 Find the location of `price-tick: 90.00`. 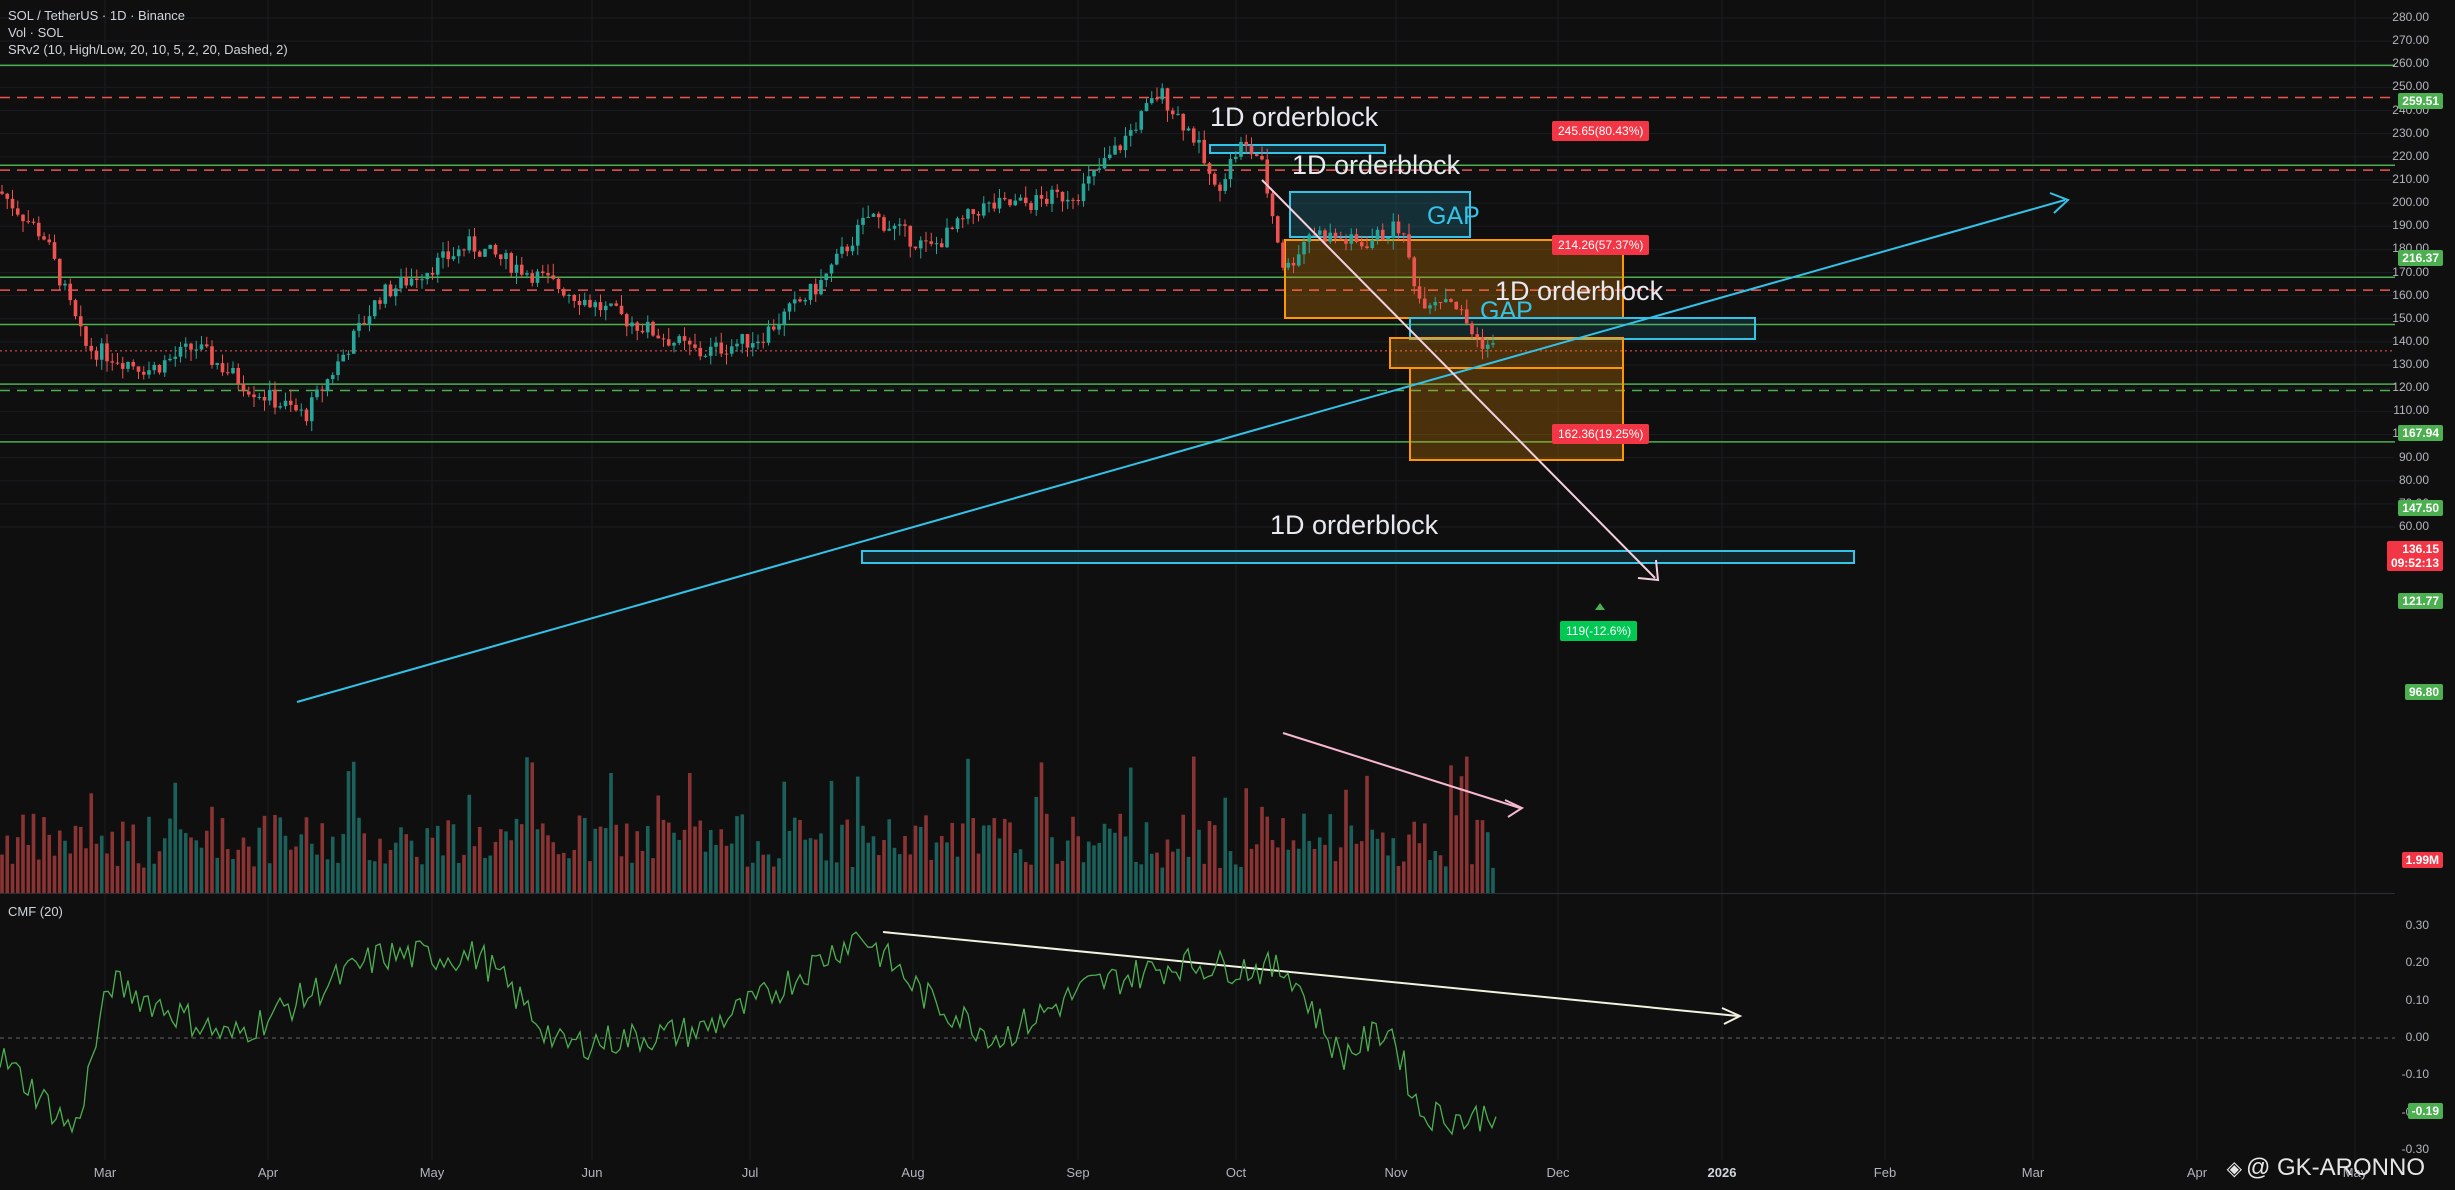

price-tick: 90.00 is located at coordinates (2413, 456).